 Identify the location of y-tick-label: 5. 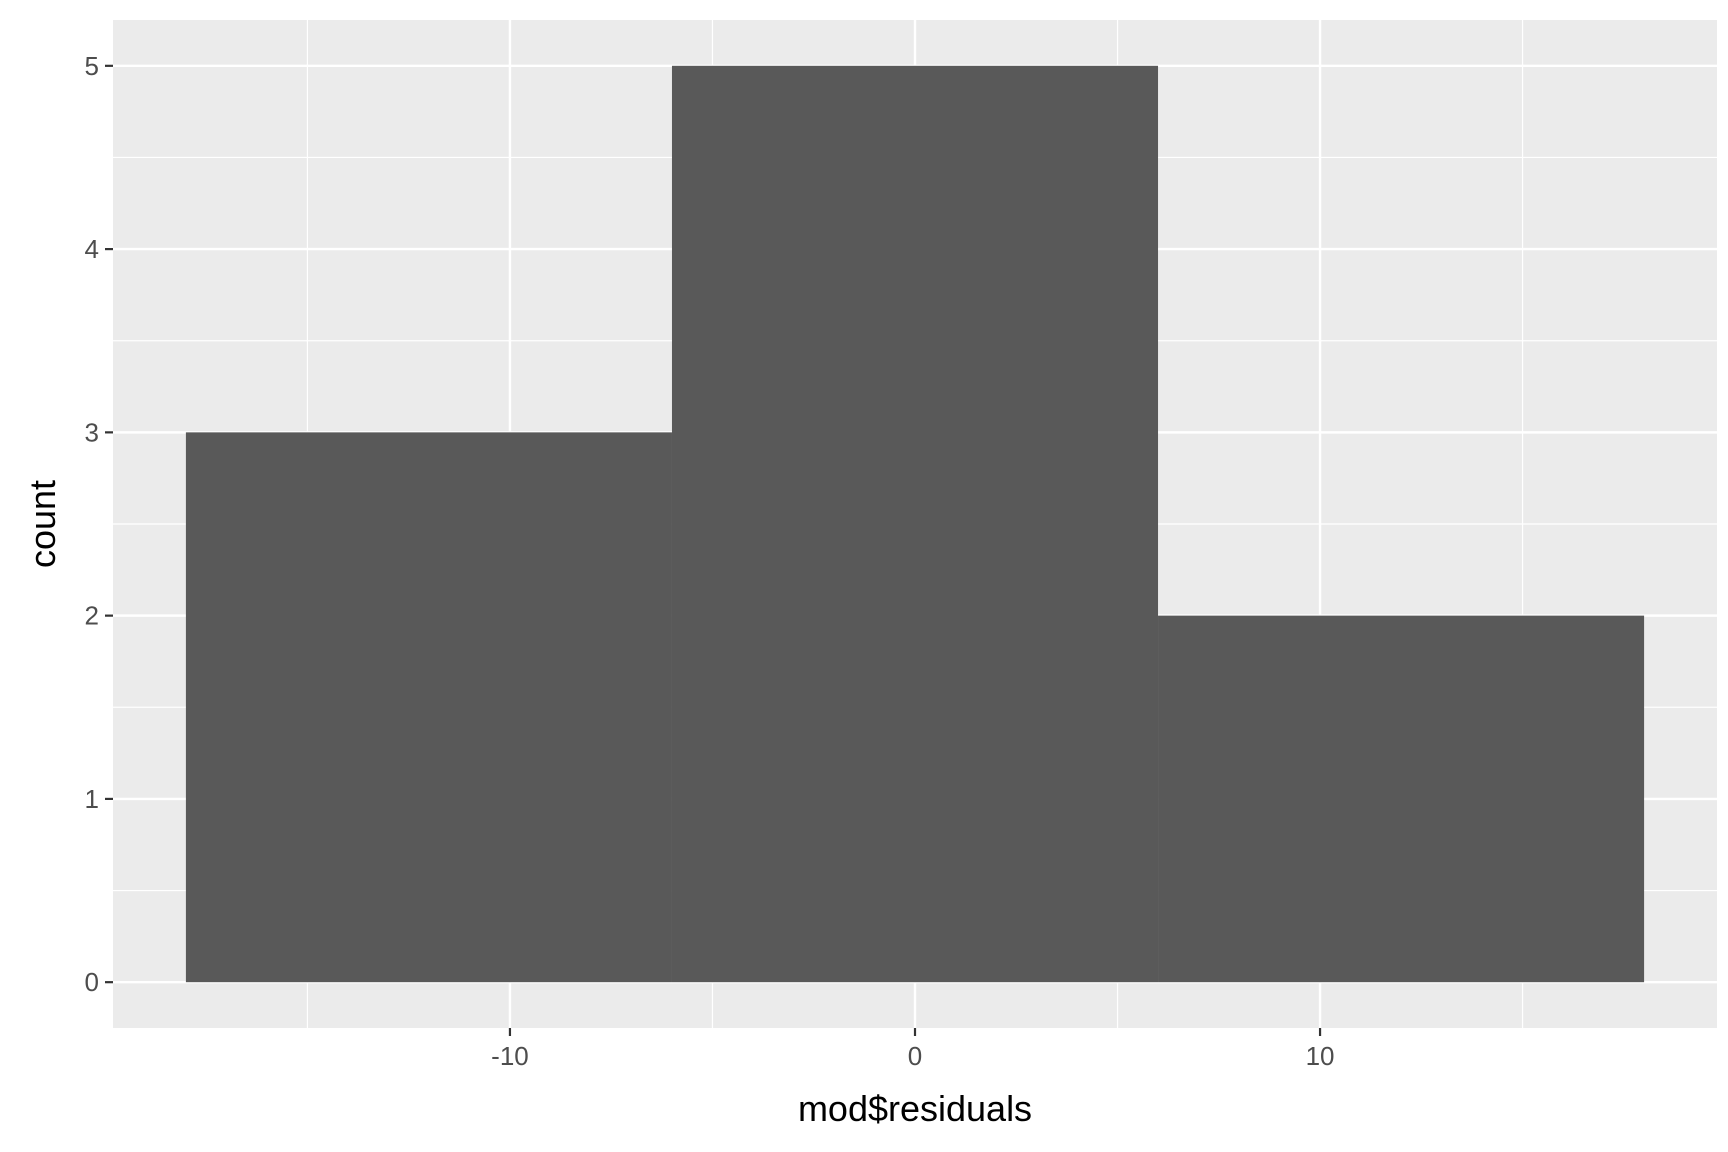
(92, 66).